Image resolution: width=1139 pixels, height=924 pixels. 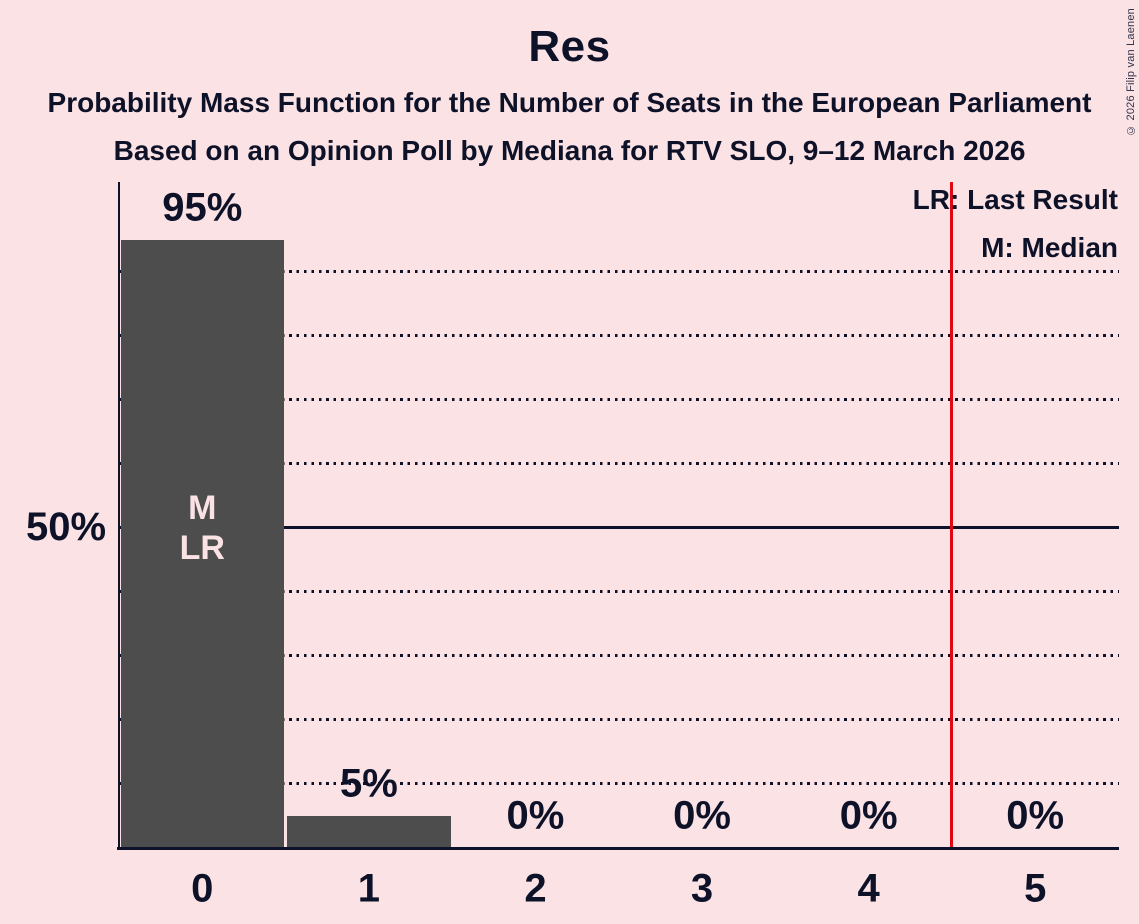 What do you see at coordinates (1015, 199) in the screenshot?
I see `legend-last-result: LR: Last Result` at bounding box center [1015, 199].